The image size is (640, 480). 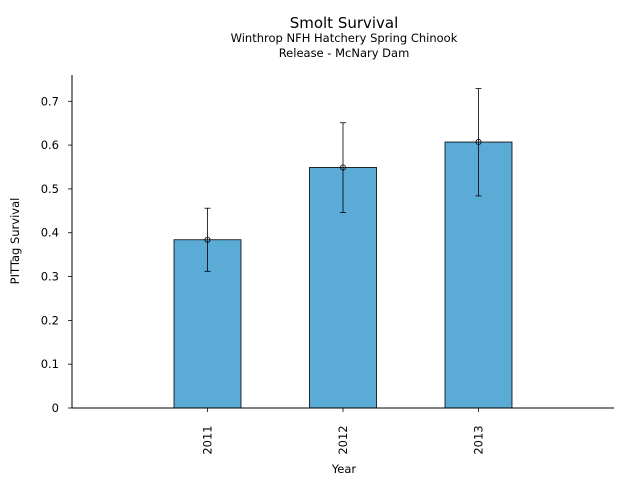 What do you see at coordinates (50, 364) in the screenshot?
I see `y-tick-label-1: 0.1` at bounding box center [50, 364].